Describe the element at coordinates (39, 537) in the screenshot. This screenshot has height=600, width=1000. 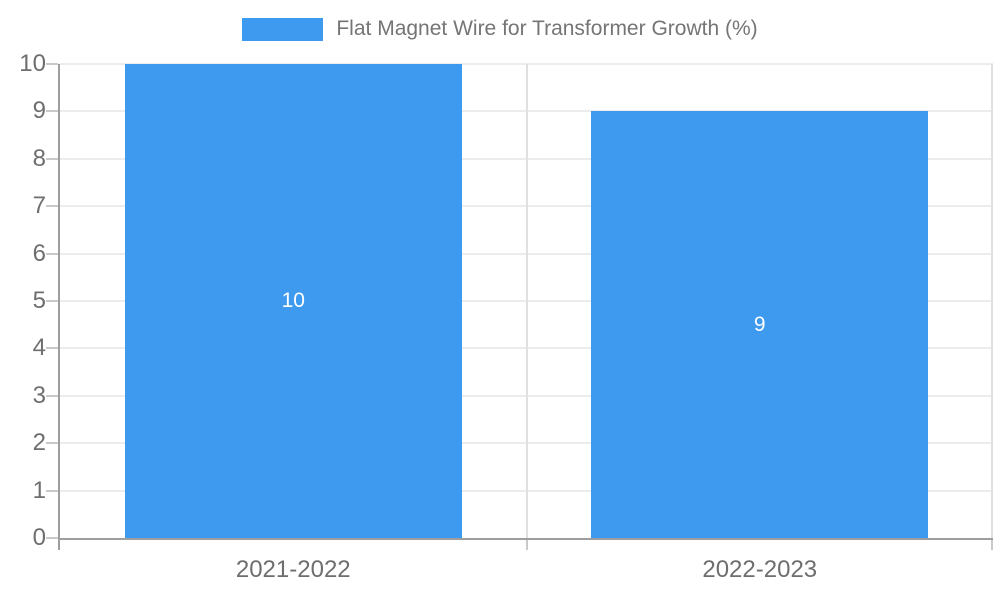
I see `y-tick-label: 0` at that location.